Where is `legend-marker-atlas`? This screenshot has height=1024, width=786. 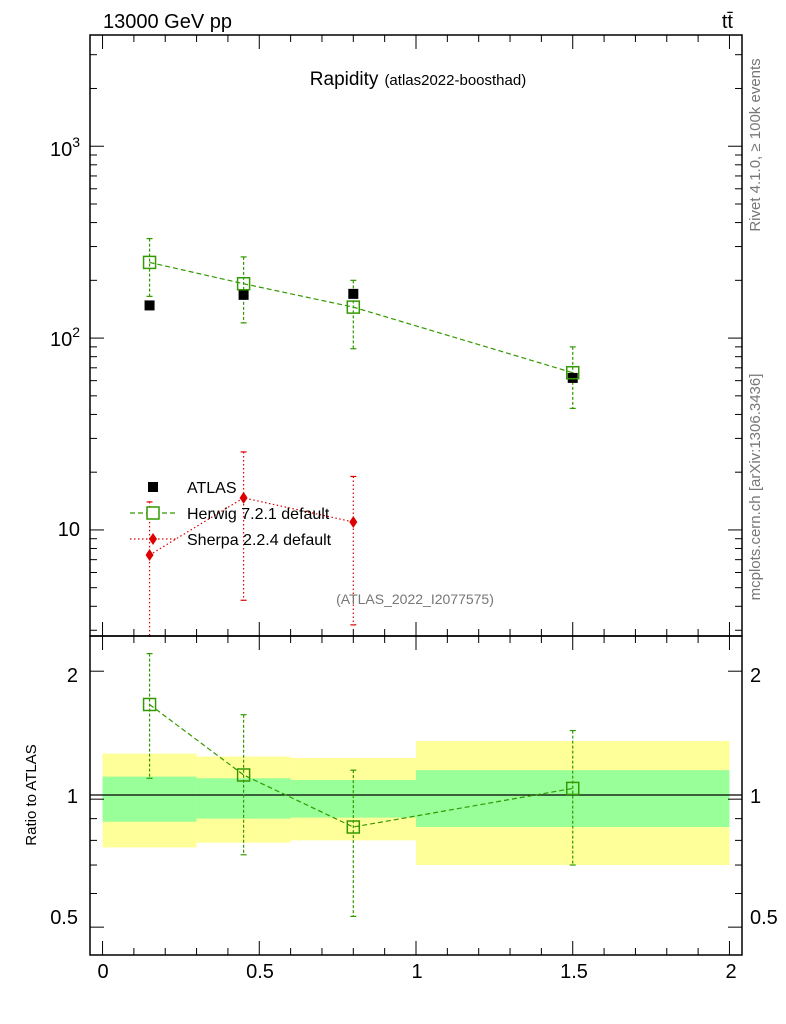
legend-marker-atlas is located at coordinates (153, 487).